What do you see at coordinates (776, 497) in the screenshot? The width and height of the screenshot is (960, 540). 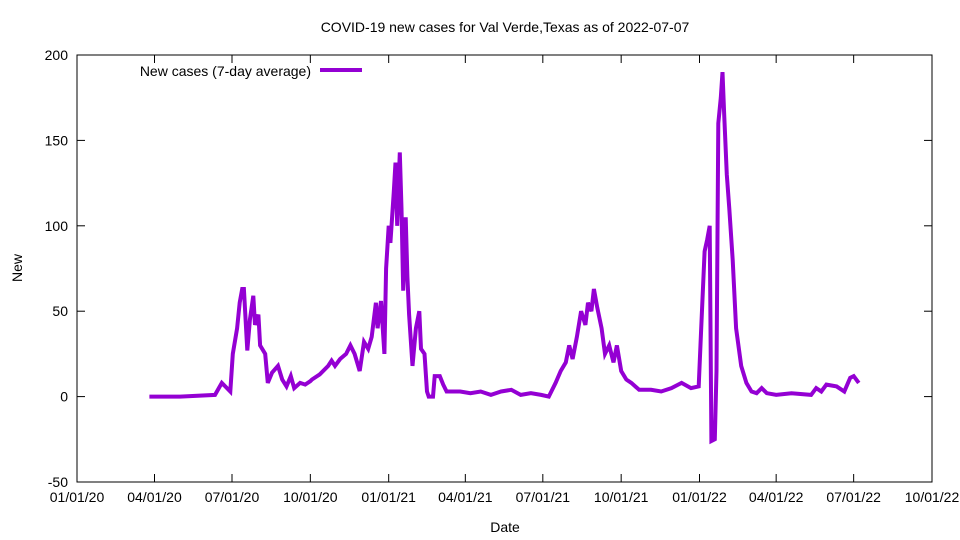 I see `x-tick-label: 04/01/22` at bounding box center [776, 497].